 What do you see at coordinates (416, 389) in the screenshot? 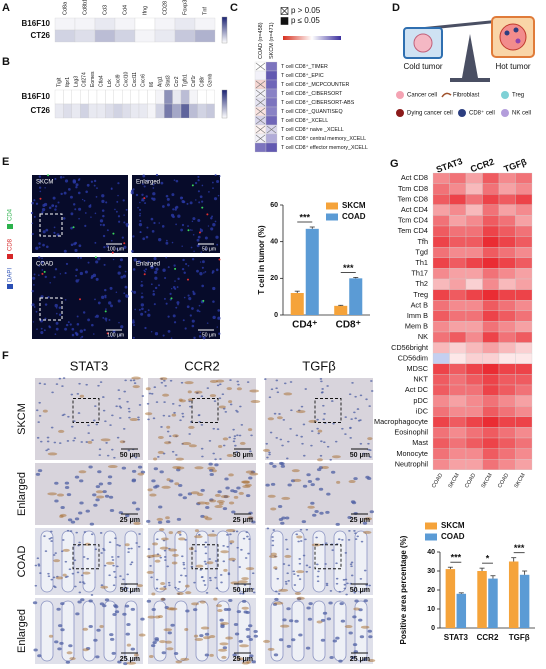
I see `row-label: Act DC` at bounding box center [416, 389].